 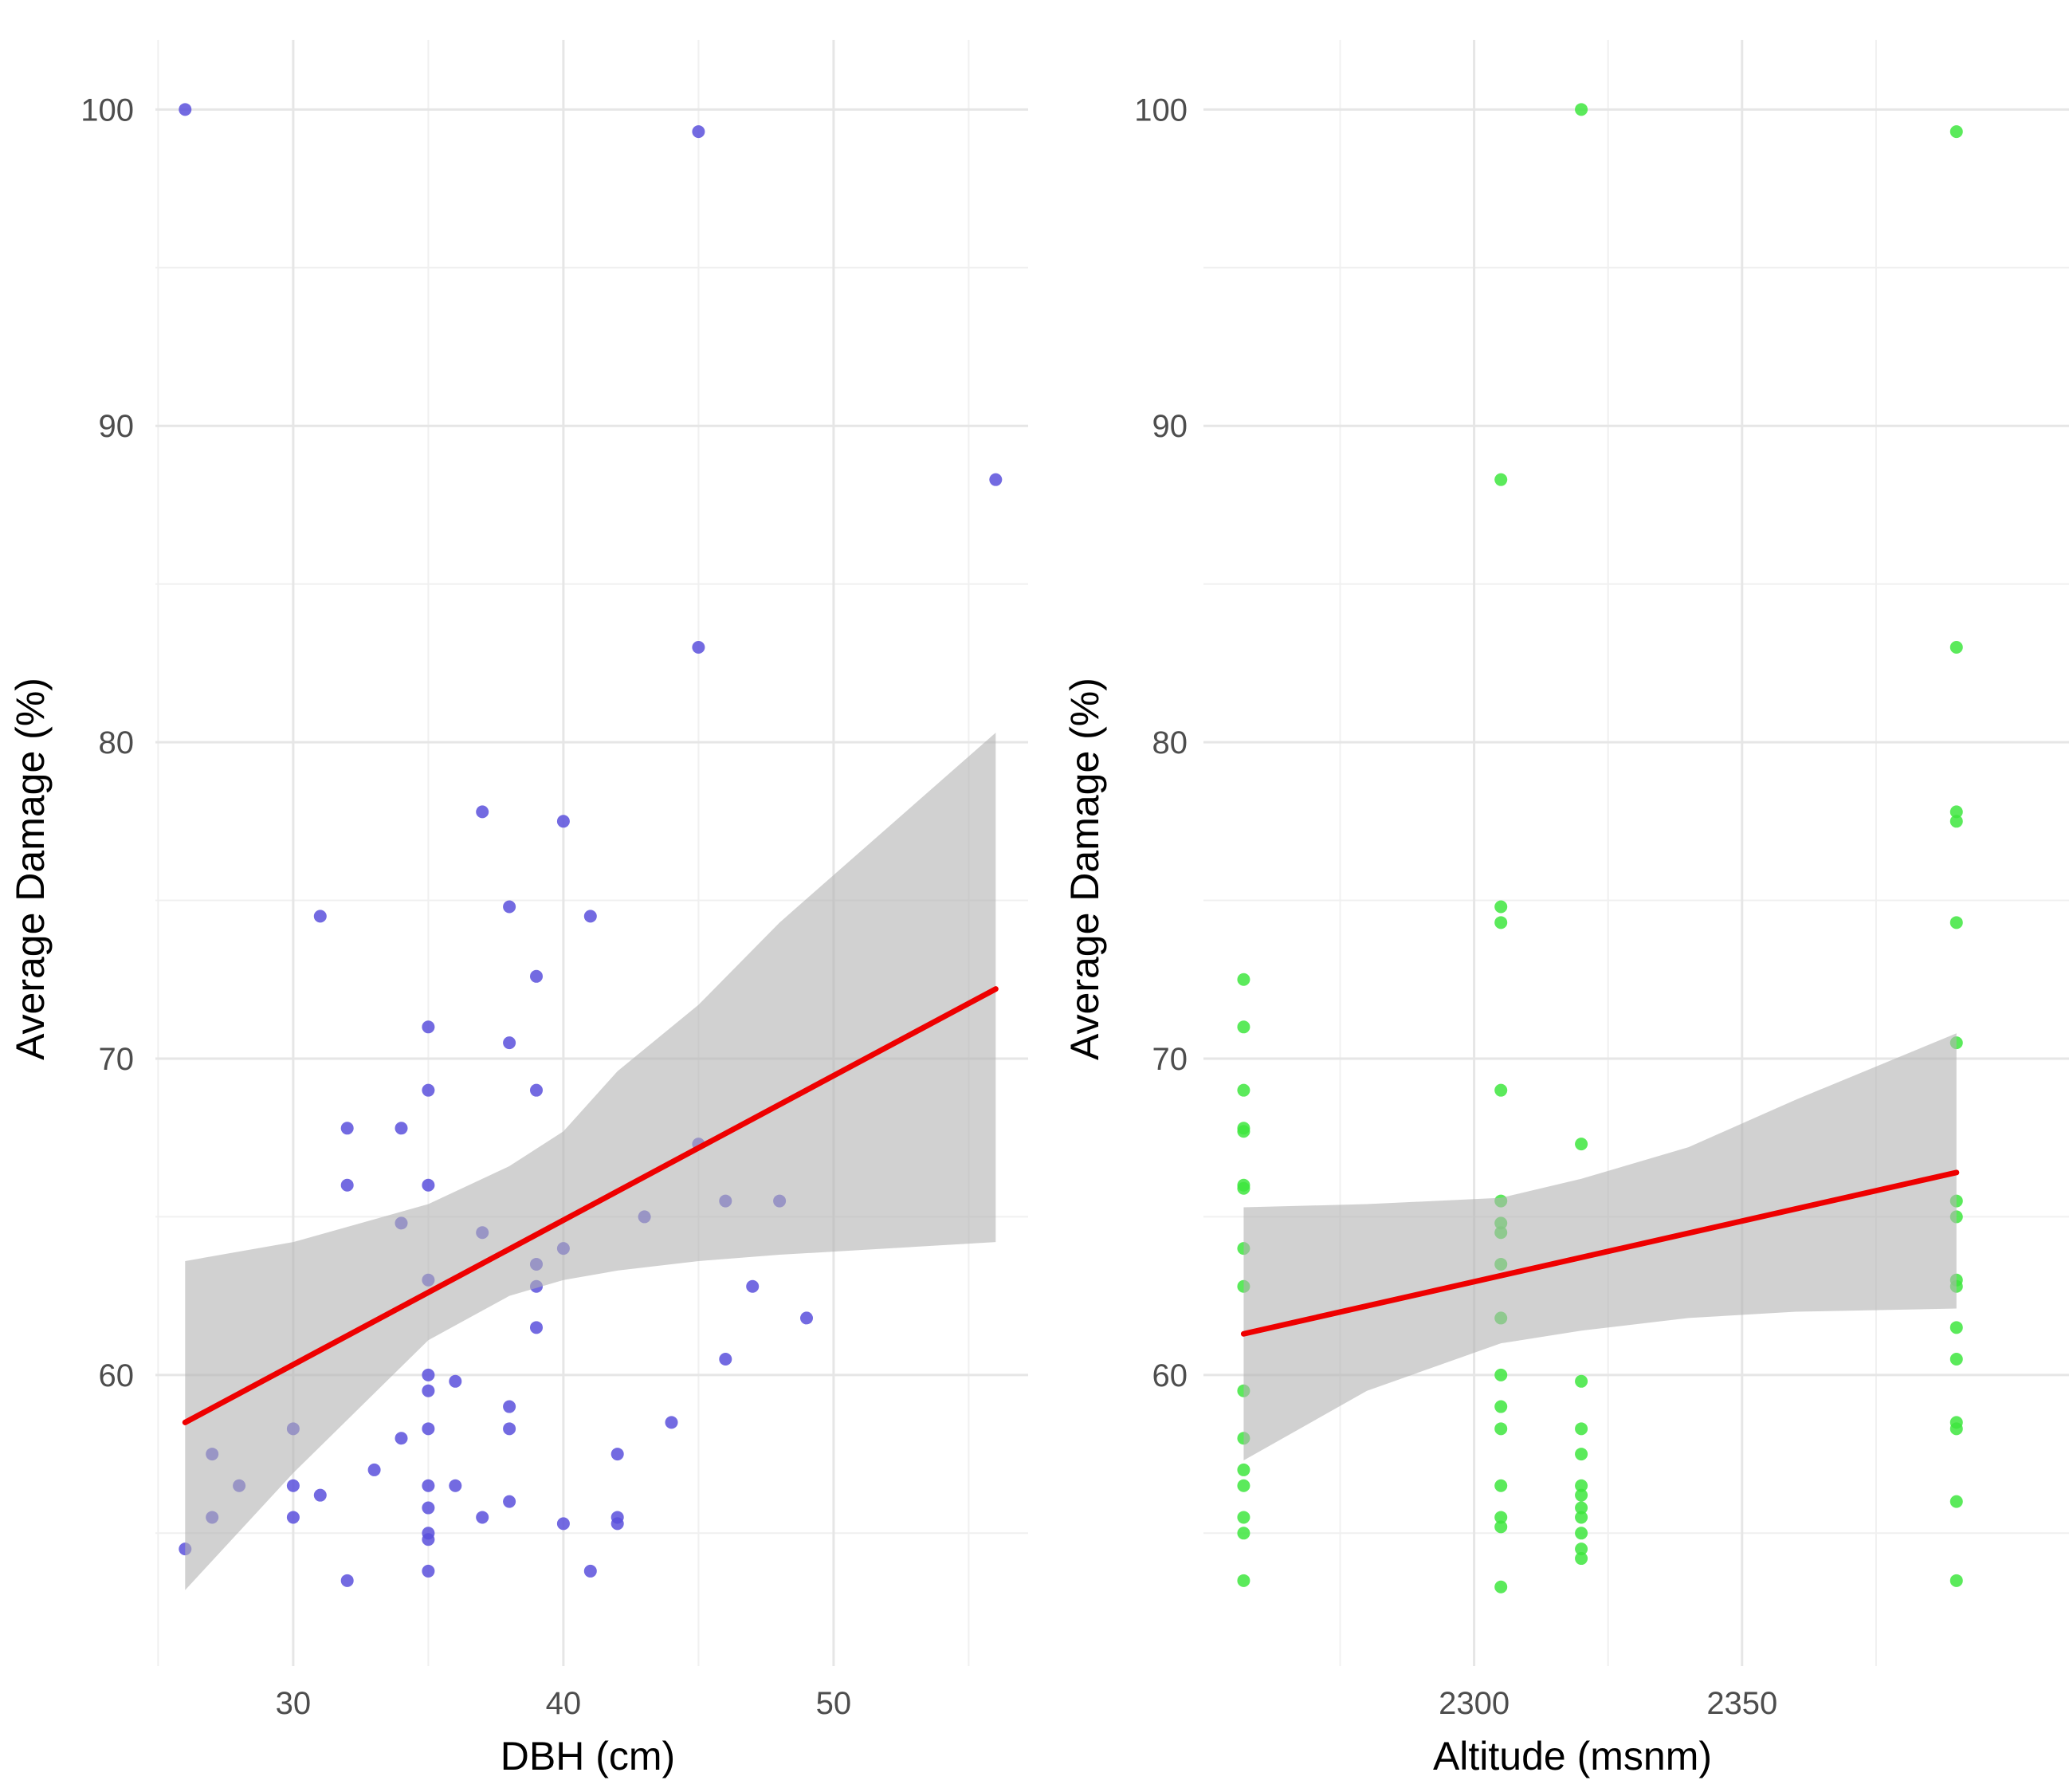 I want to click on x-axis-title: DBH (cm), so click(x=588, y=1756).